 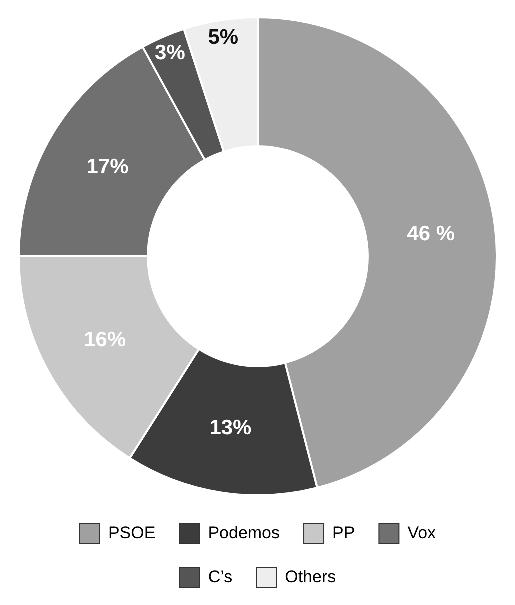 What do you see at coordinates (170, 52) in the screenshot?
I see `data-label: 3%` at bounding box center [170, 52].